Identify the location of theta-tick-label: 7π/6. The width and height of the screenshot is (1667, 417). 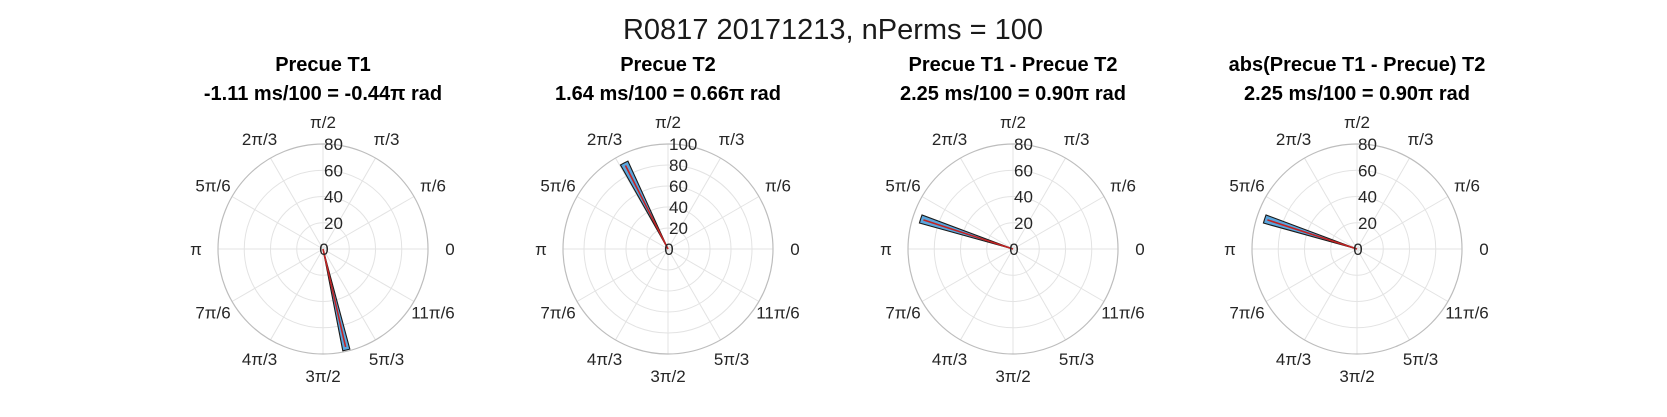
(212, 313).